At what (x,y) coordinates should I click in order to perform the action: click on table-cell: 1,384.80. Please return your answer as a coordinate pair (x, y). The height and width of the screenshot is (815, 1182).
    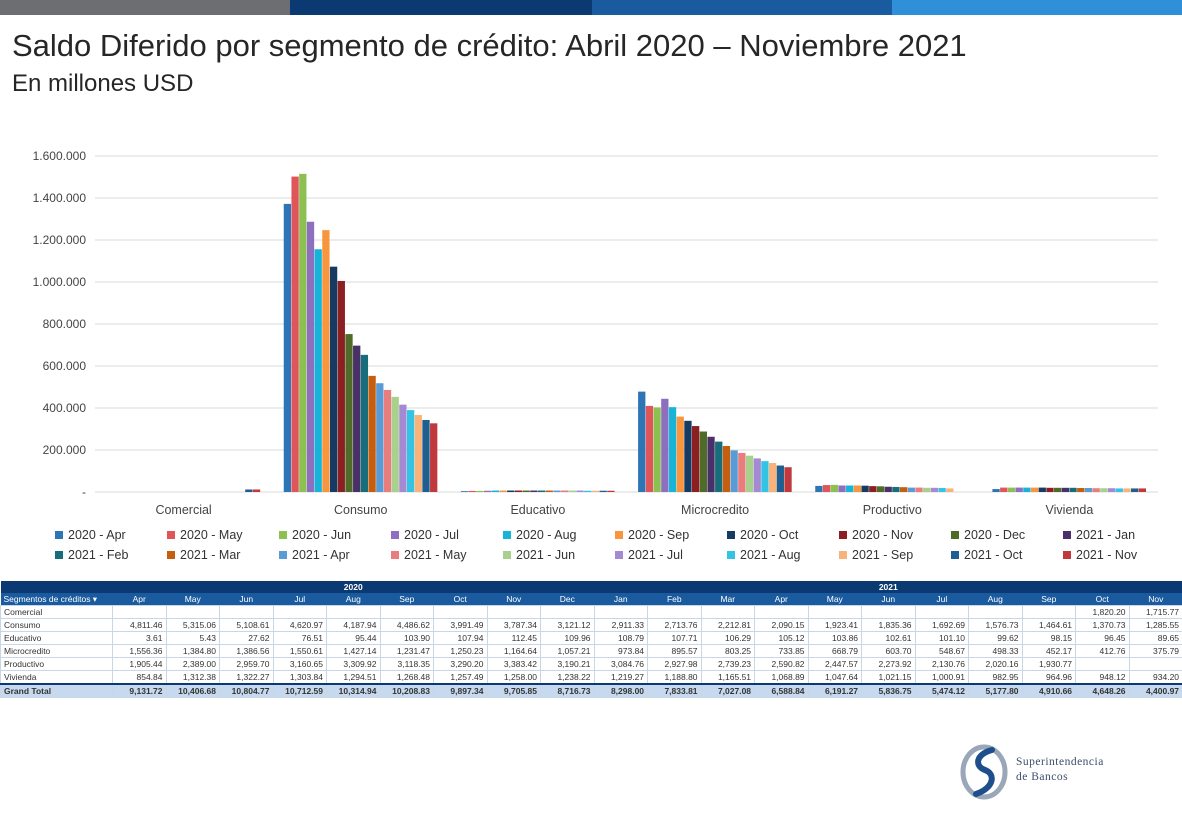
    Looking at the image, I should click on (192, 651).